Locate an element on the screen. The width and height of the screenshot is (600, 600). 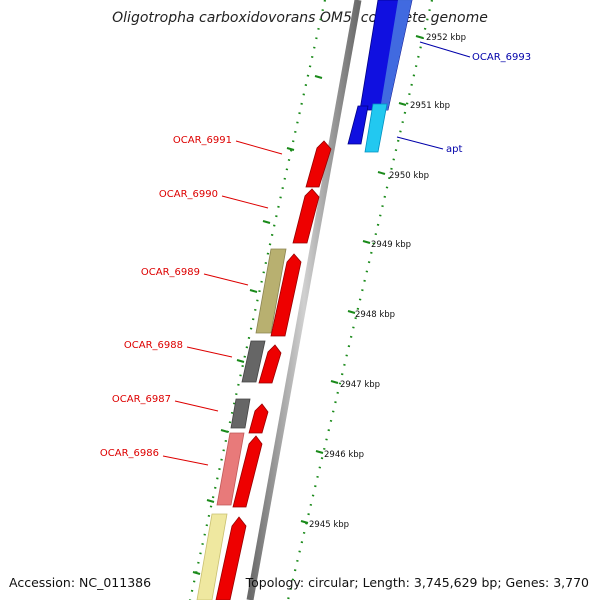
gene-label-ocar-6991: OCAR_6991 is located at coordinates (202, 140).